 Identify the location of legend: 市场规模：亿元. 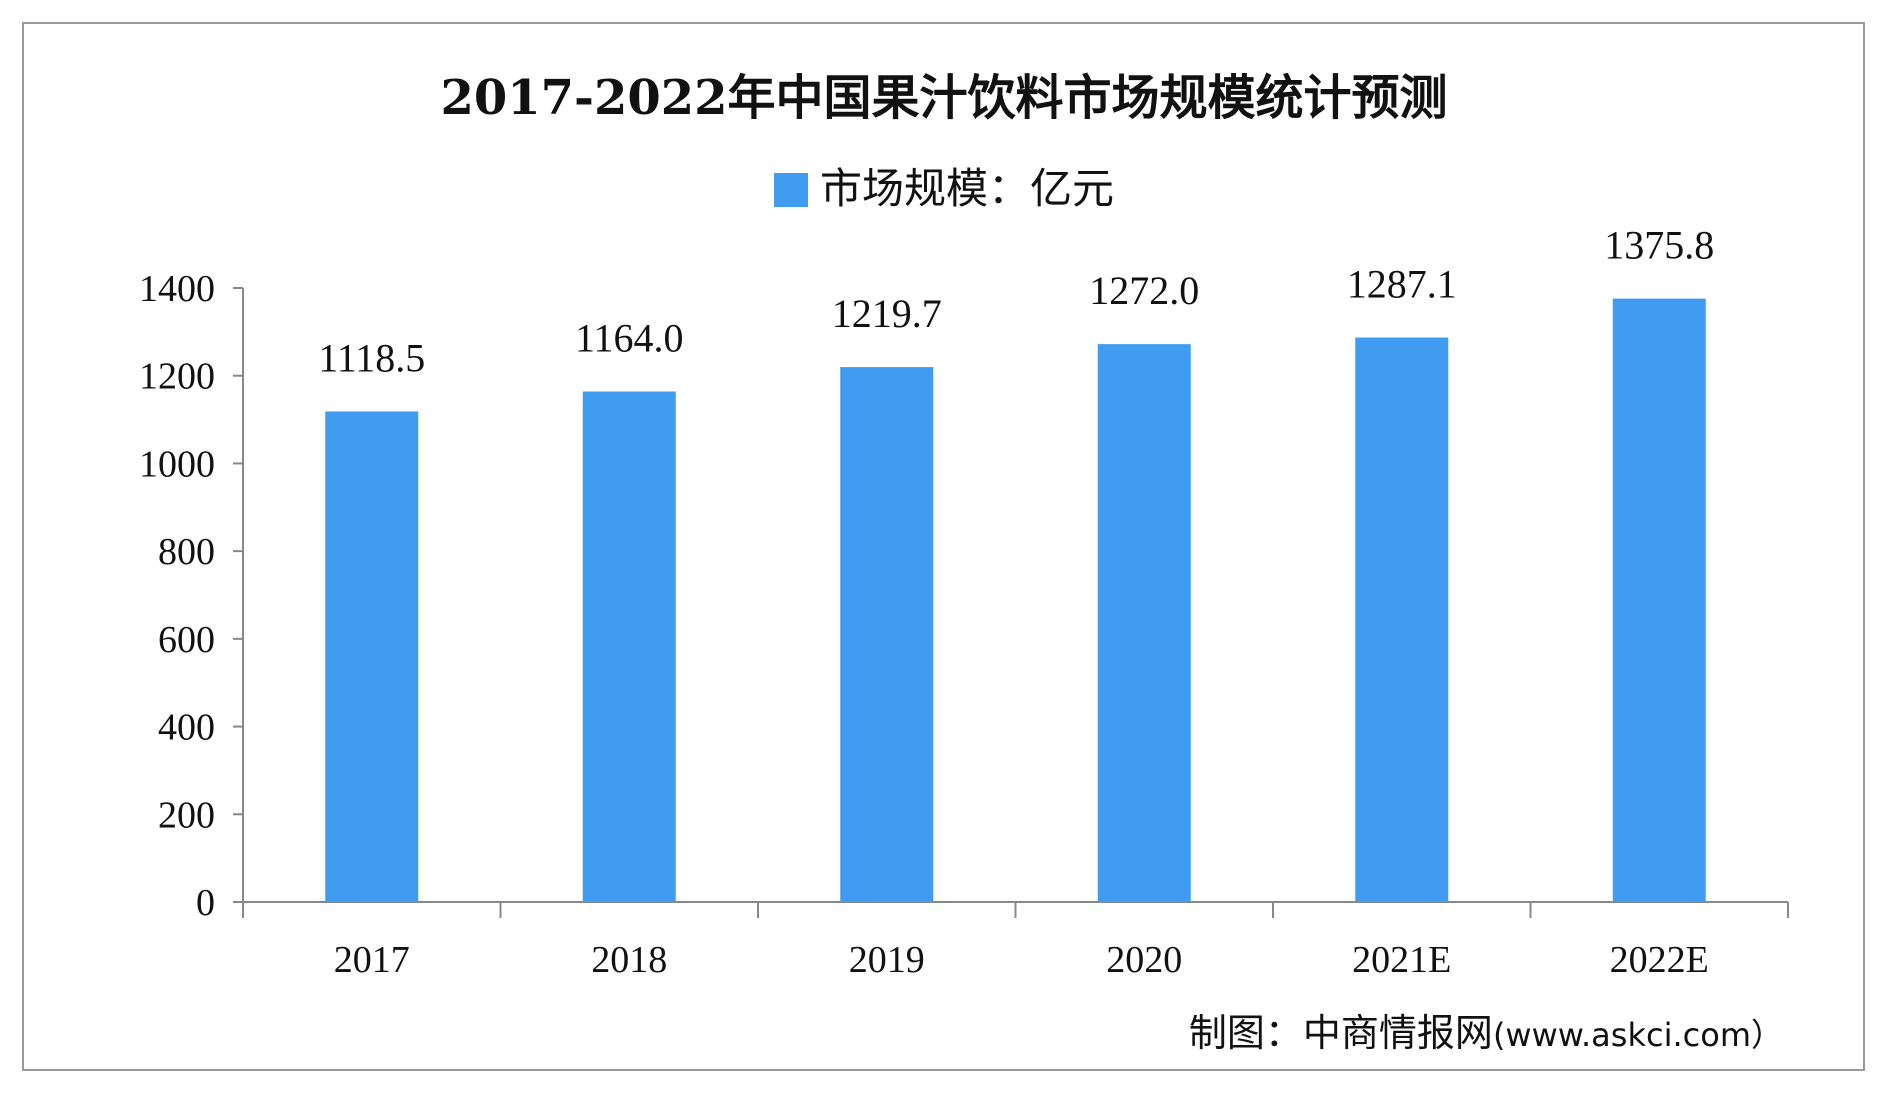
(944, 185).